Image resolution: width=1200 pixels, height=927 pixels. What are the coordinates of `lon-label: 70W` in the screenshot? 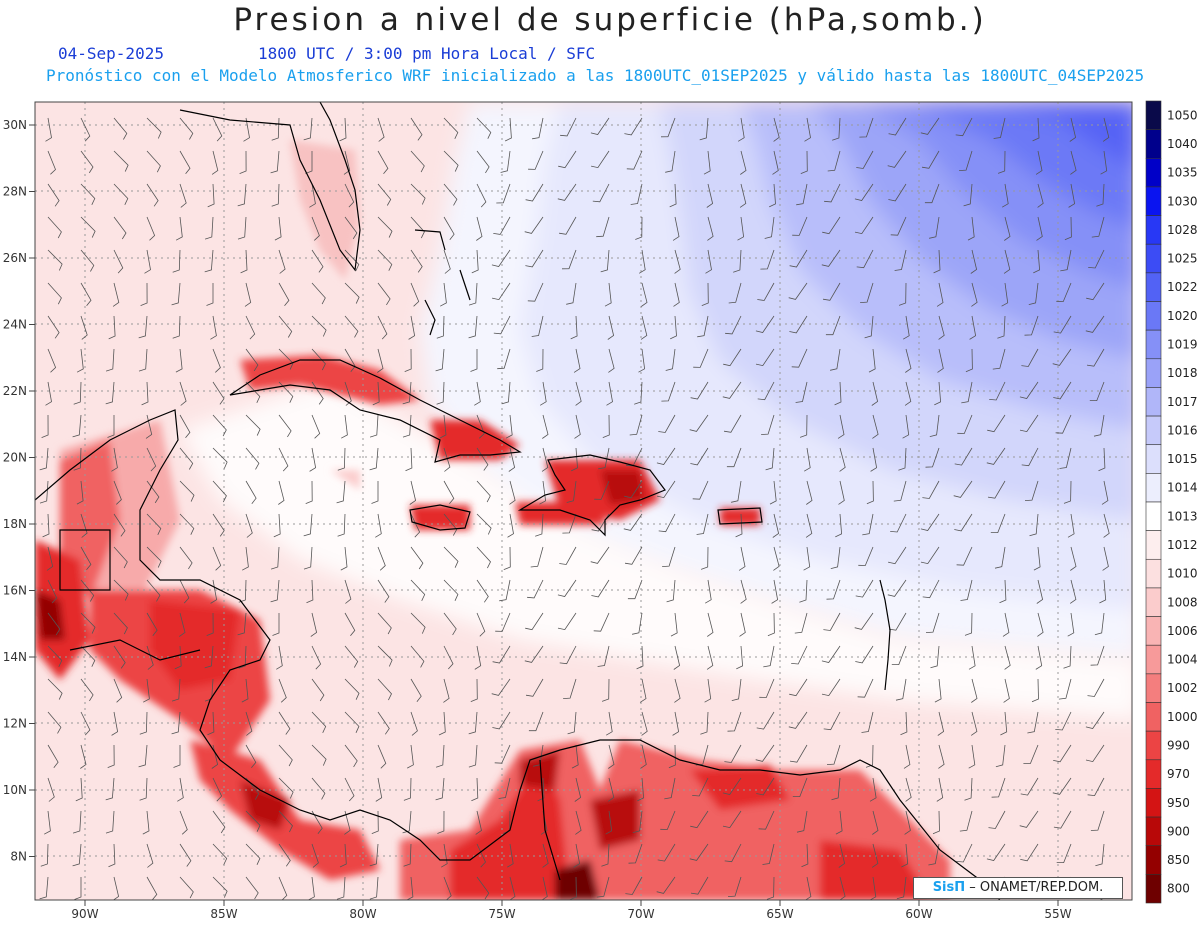 It's located at (640, 914).